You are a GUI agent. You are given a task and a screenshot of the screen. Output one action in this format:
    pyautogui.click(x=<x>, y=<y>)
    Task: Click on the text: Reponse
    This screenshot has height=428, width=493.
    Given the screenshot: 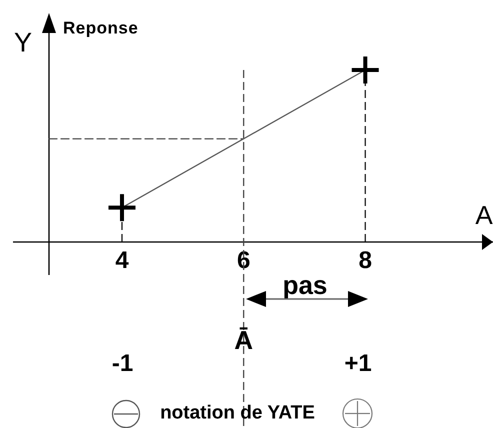 What is the action you would take?
    pyautogui.click(x=100, y=28)
    